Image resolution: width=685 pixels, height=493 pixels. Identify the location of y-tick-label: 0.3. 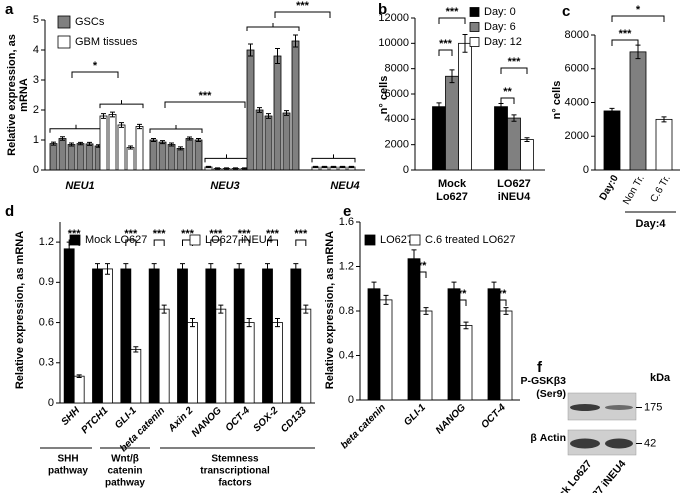
(46, 363).